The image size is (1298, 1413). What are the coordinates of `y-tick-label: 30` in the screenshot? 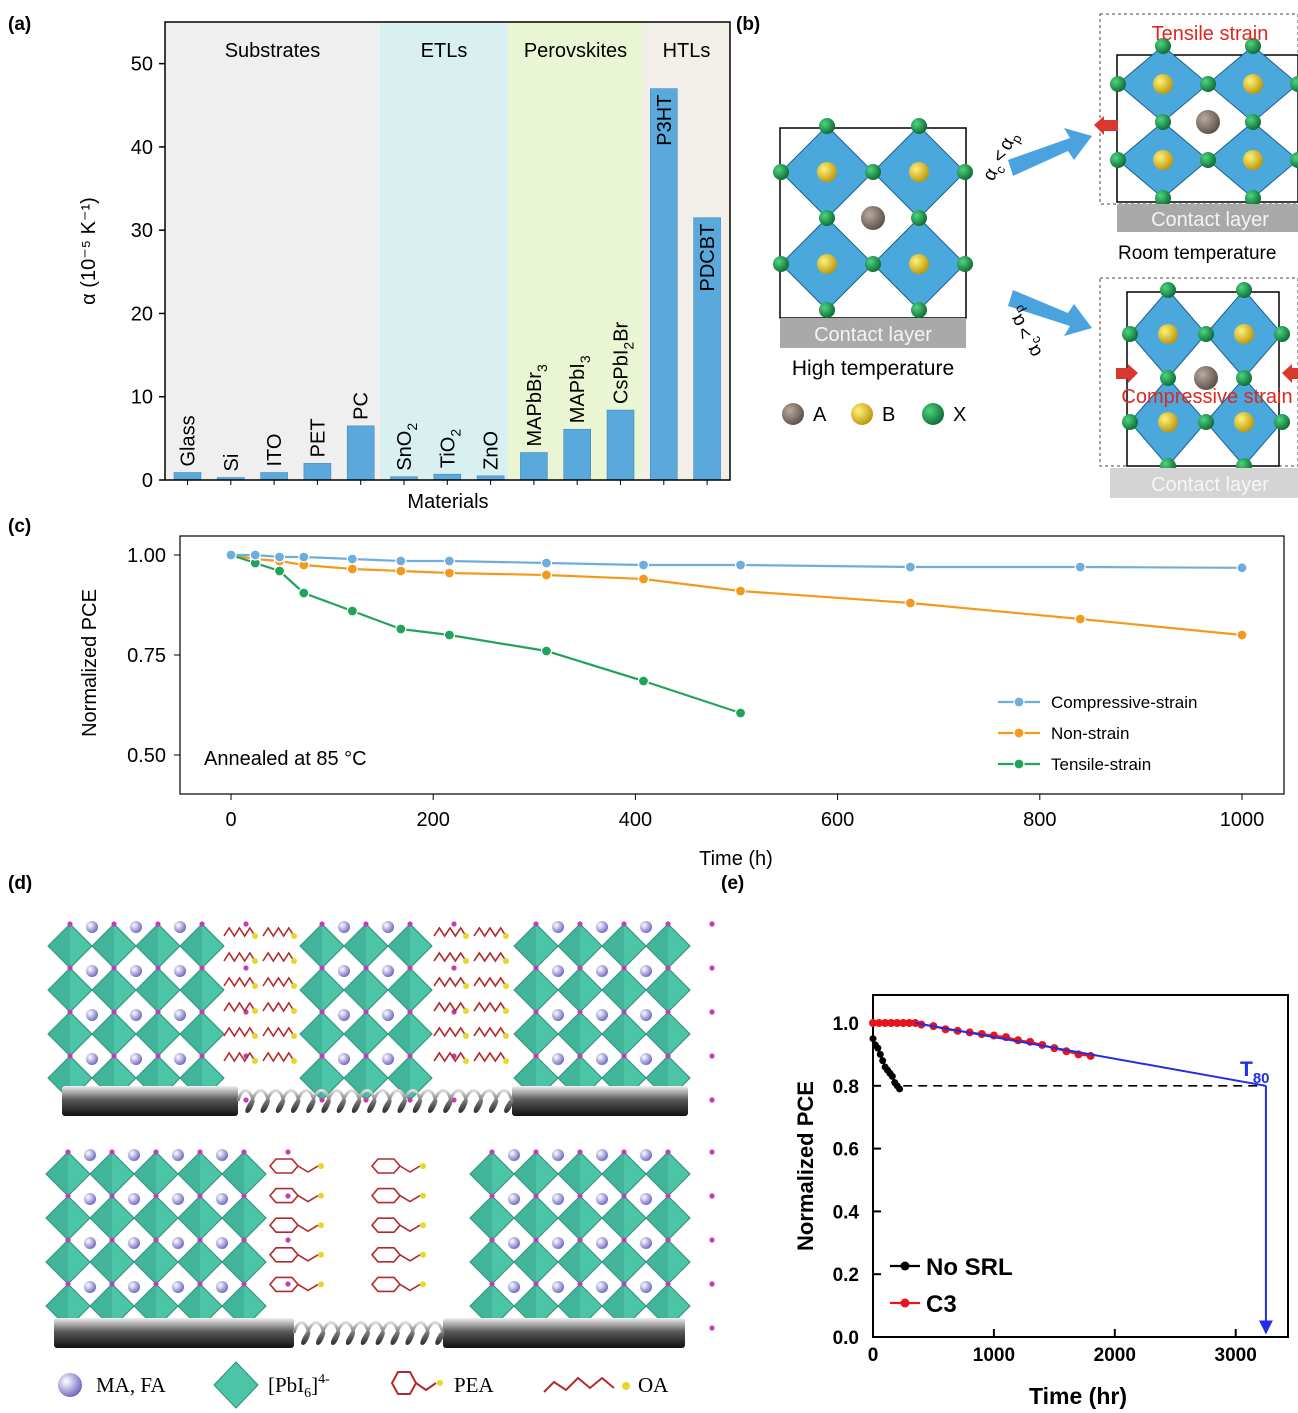 It's located at (142, 231).